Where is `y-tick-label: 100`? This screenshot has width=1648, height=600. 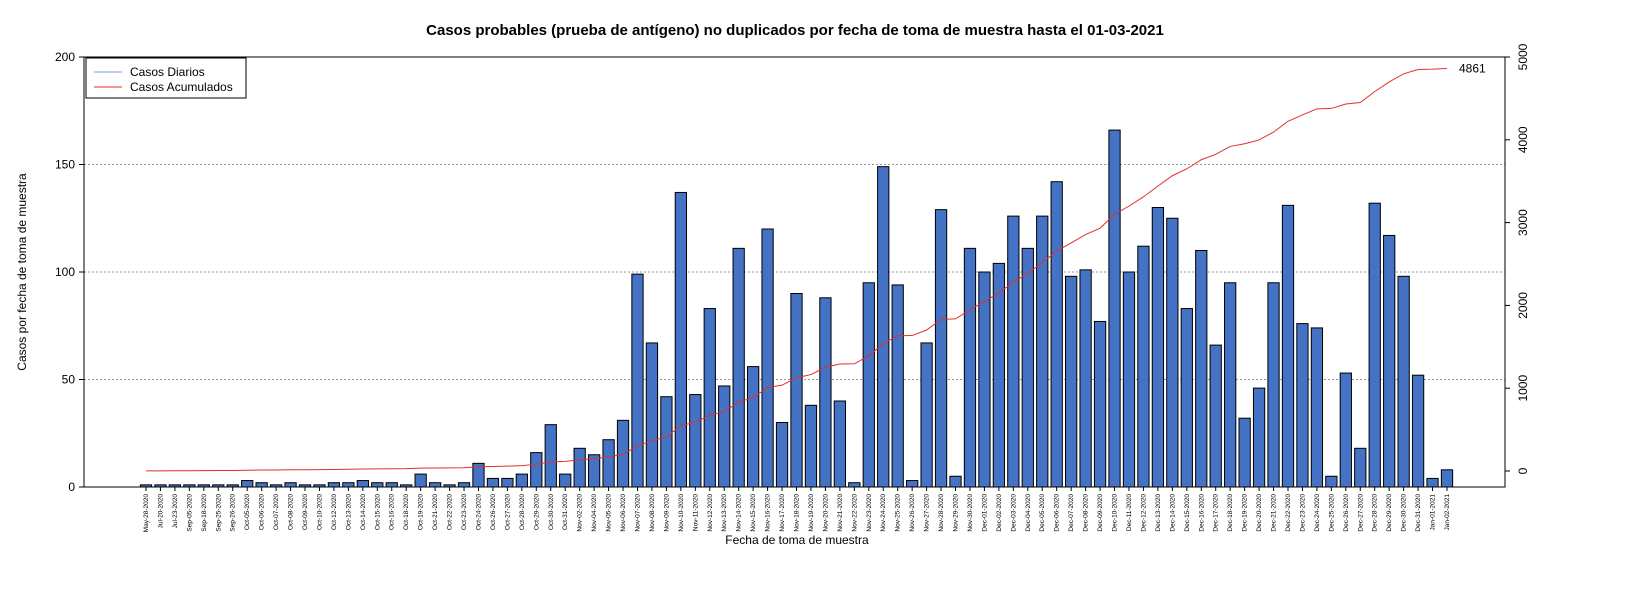 y-tick-label: 100 is located at coordinates (65, 272).